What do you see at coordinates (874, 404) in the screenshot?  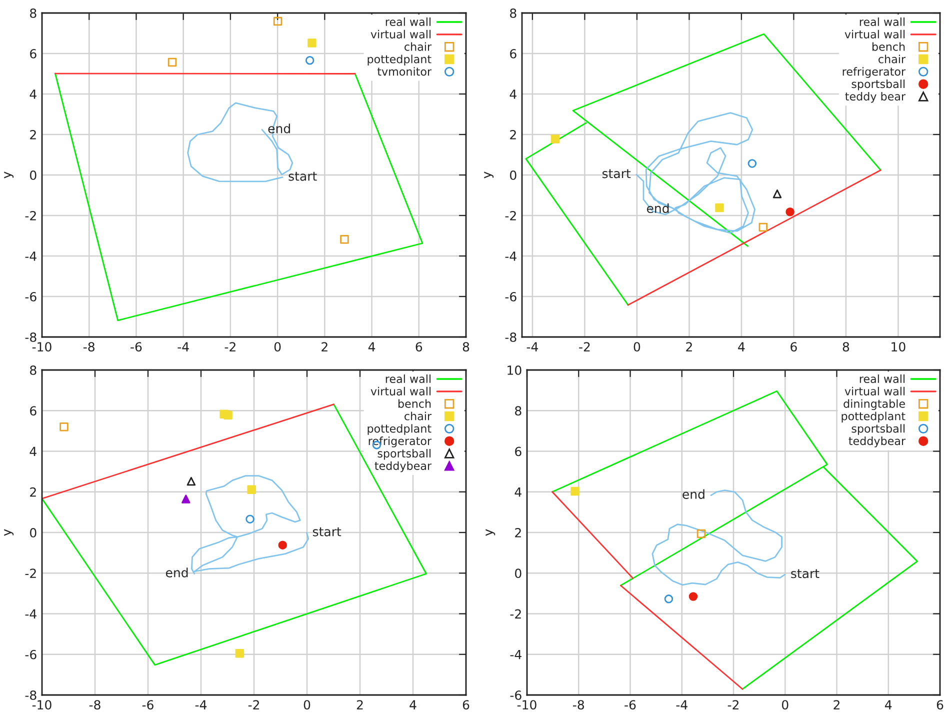 I see `legend-label: diningtable` at bounding box center [874, 404].